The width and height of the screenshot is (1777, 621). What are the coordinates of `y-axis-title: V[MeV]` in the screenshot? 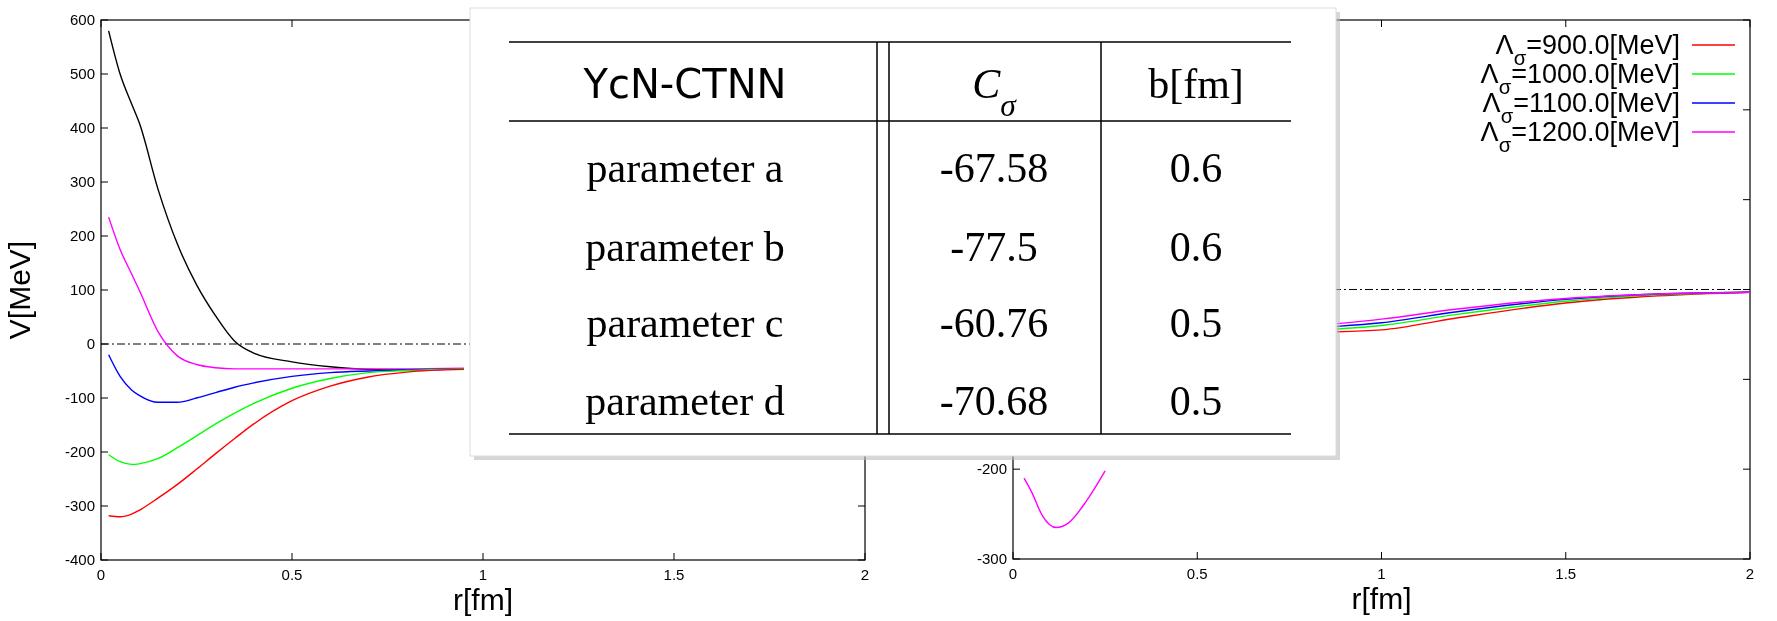 It's located at (19, 290).